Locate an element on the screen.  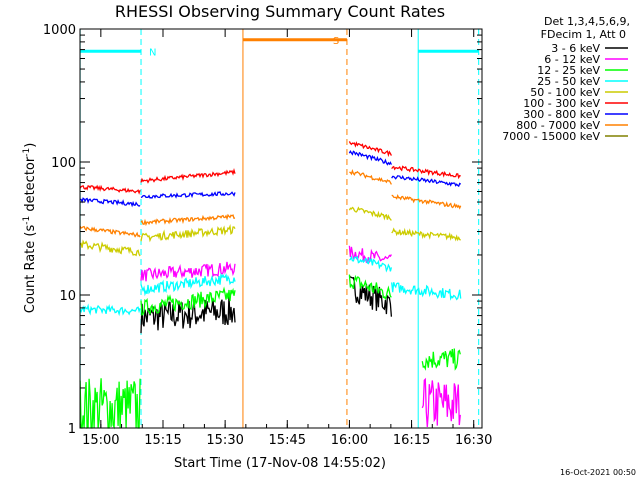
legend-header-2: FDecim 1, Att 0 is located at coordinates (583, 34).